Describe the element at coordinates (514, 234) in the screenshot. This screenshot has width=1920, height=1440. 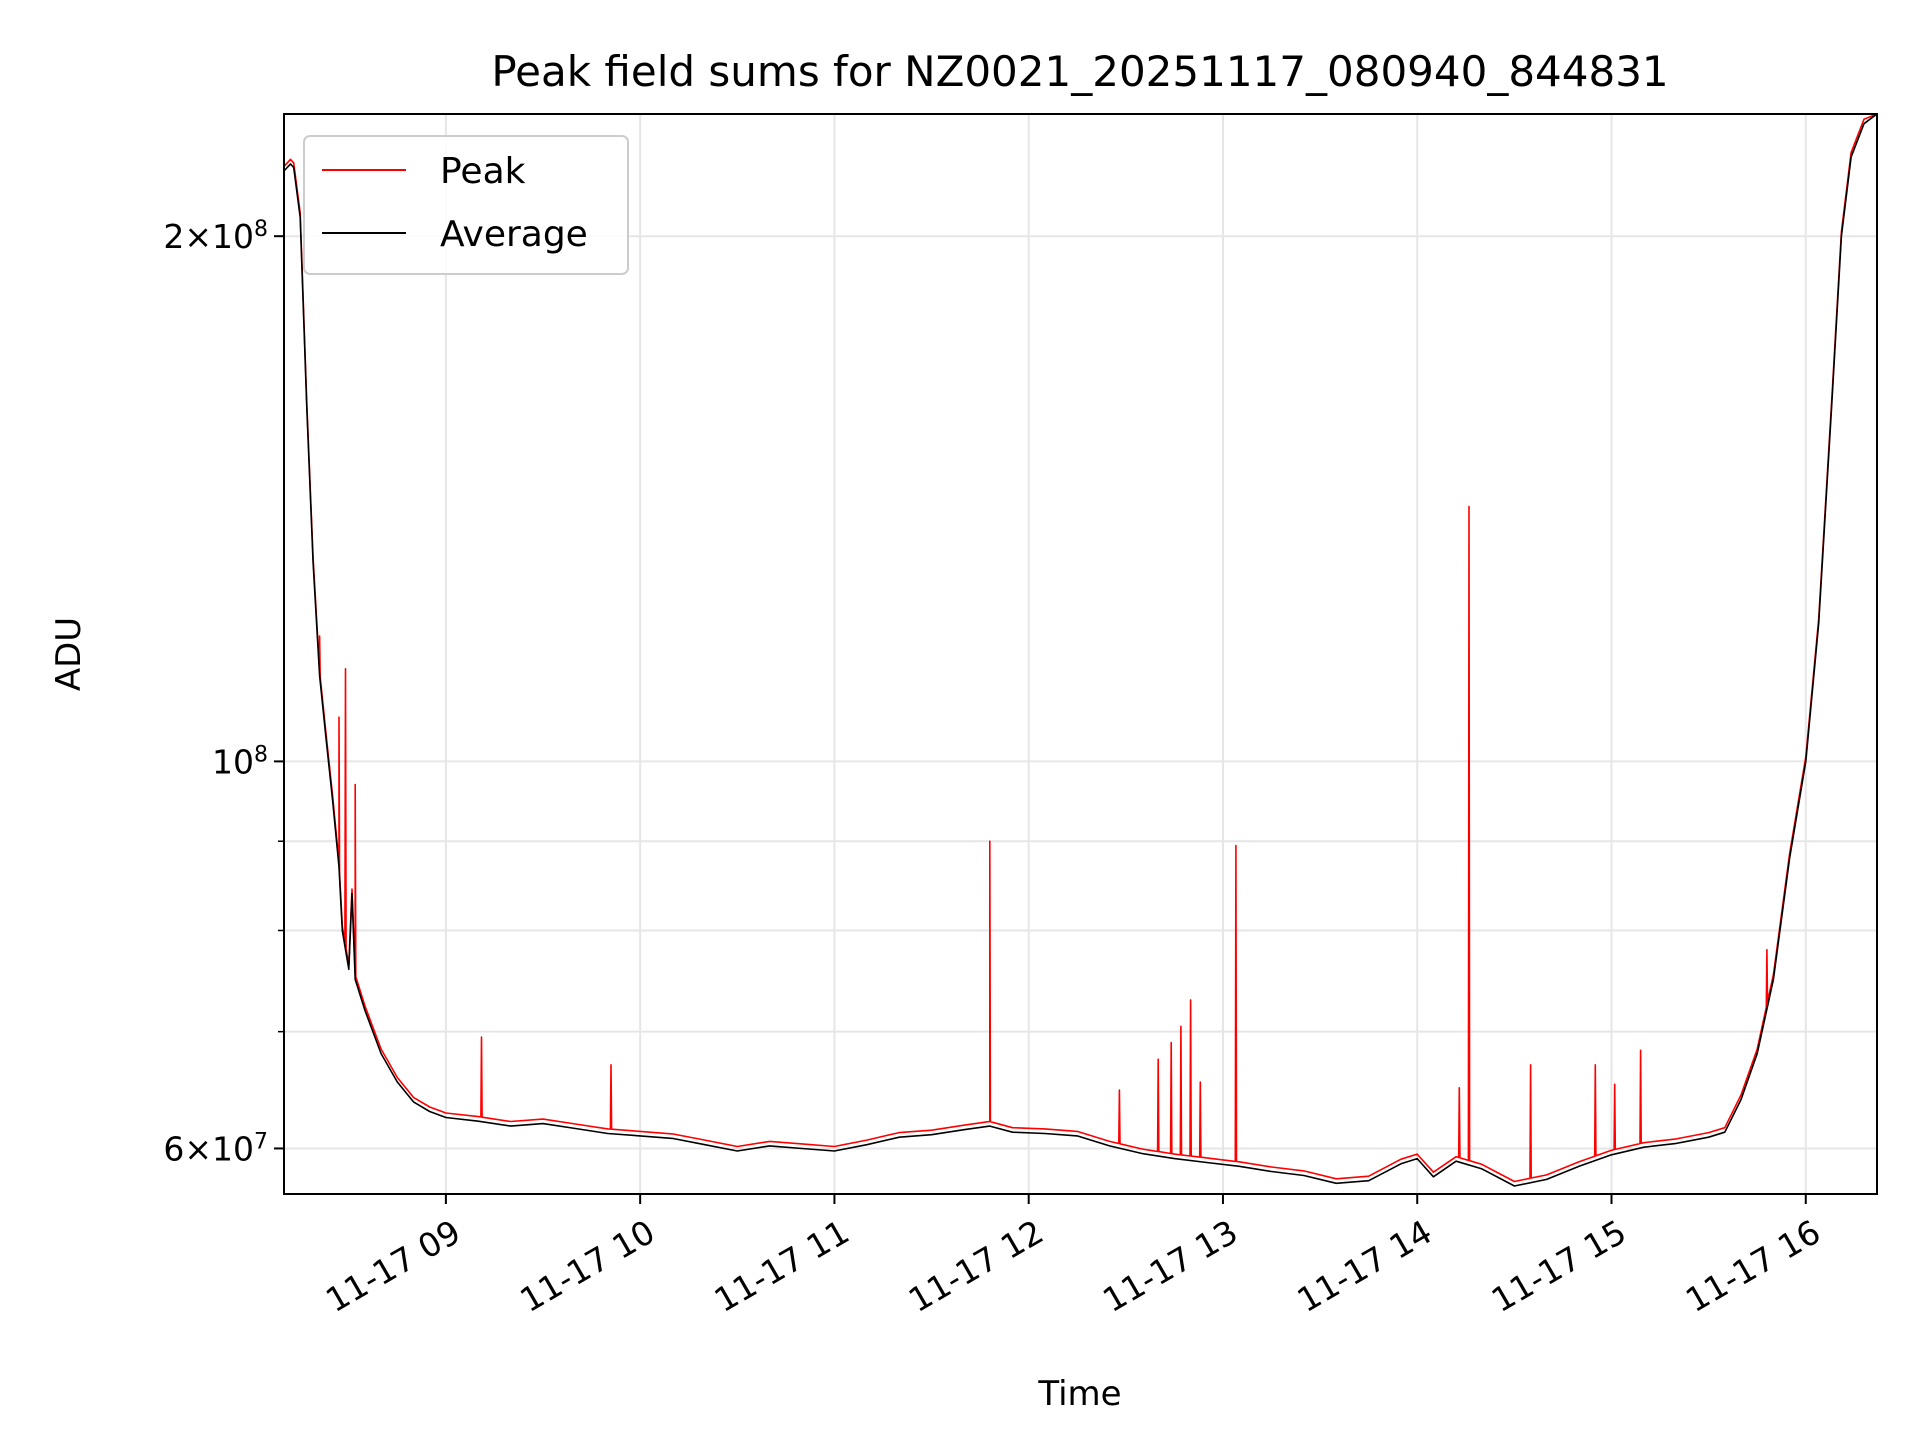
I see `legend-label-average: Average` at that location.